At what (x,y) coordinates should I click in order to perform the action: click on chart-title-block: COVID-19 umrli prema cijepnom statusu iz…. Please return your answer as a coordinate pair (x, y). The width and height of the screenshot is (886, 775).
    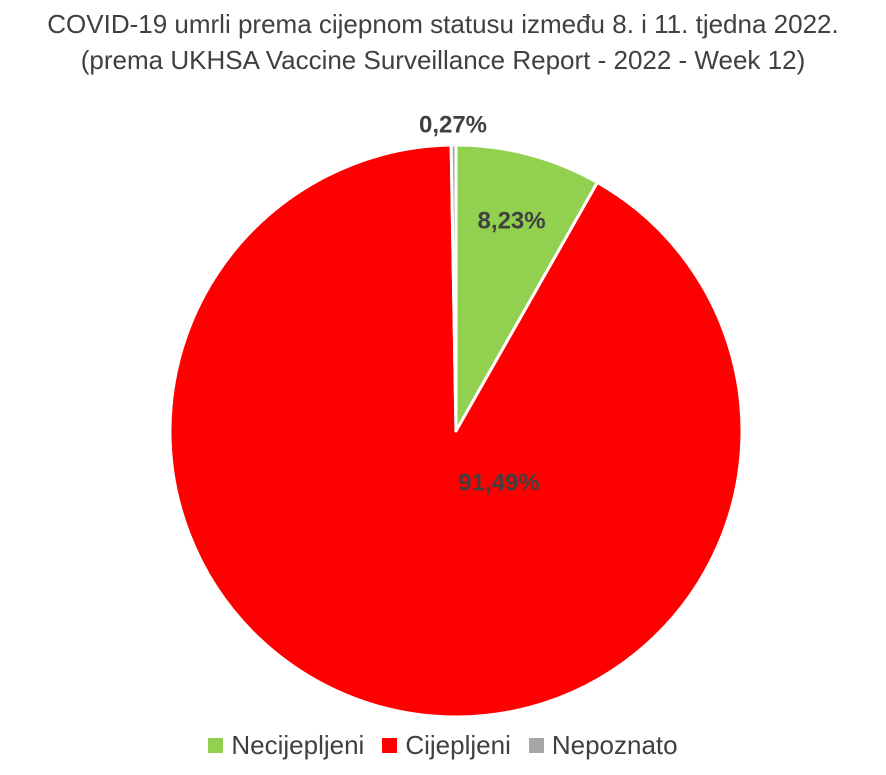
    Looking at the image, I should click on (443, 42).